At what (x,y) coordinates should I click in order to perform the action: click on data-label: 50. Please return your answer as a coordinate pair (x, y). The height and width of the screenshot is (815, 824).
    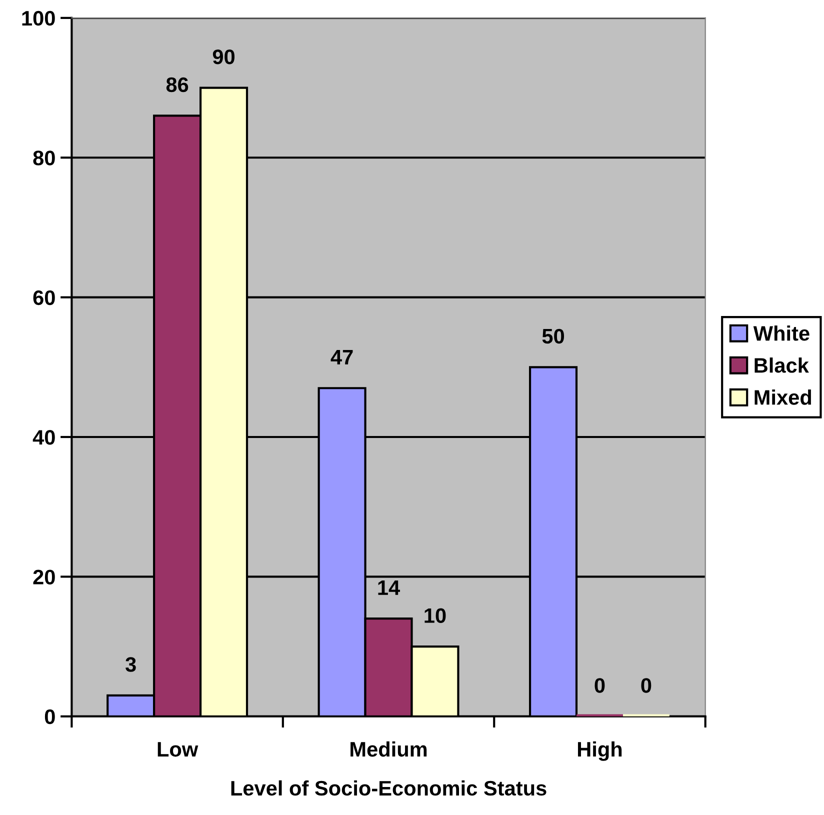
    Looking at the image, I should click on (553, 336).